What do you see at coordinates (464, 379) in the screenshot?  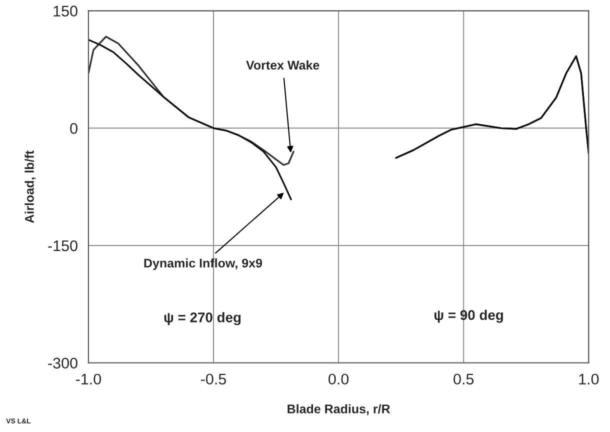 I see `x-tick-label: 0.5` at bounding box center [464, 379].